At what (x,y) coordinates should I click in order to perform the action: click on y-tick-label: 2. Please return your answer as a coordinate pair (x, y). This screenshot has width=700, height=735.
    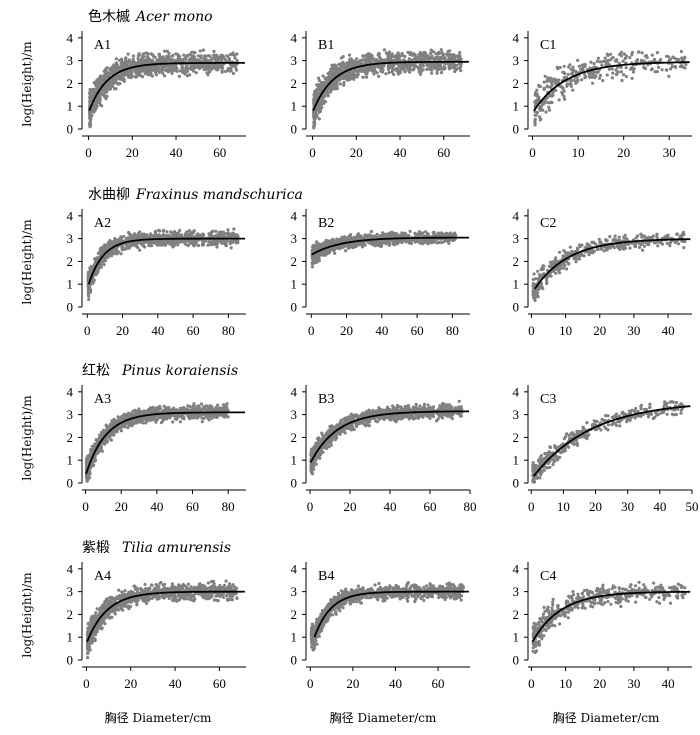
    Looking at the image, I should click on (516, 83).